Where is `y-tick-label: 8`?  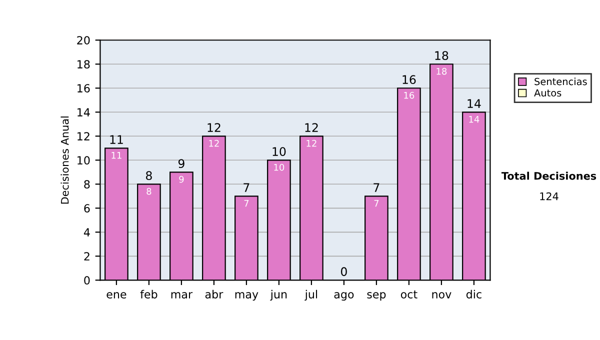 y-tick-label: 8 is located at coordinates (87, 184).